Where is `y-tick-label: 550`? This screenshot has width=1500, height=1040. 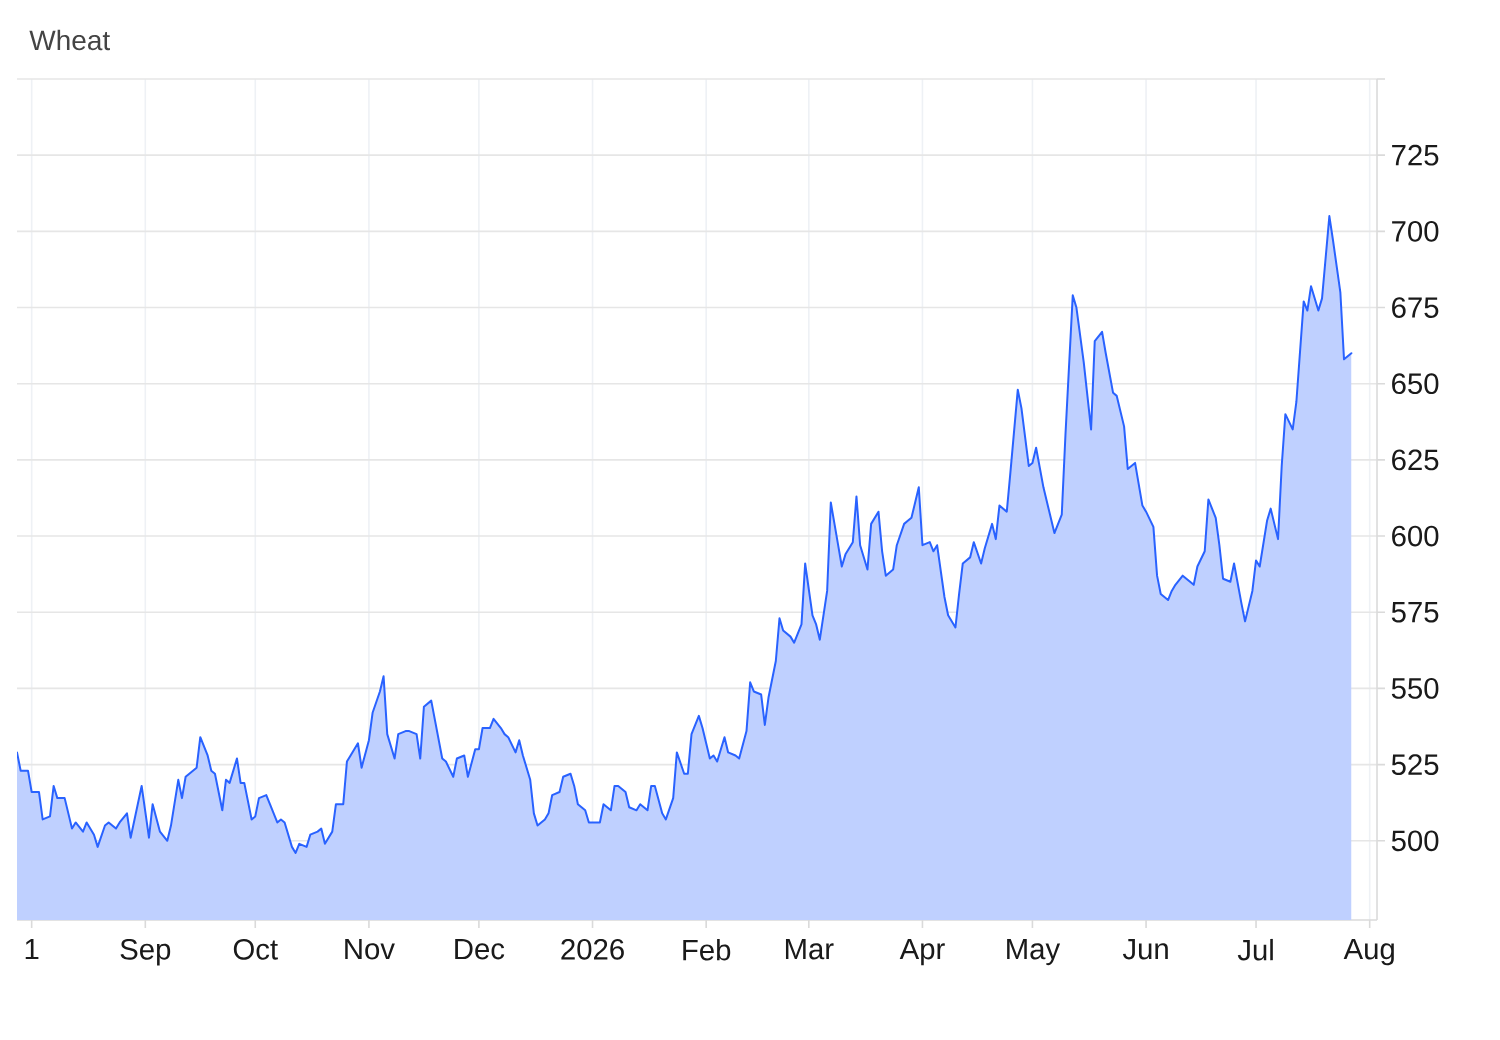
y-tick-label: 550 is located at coordinates (1415, 688).